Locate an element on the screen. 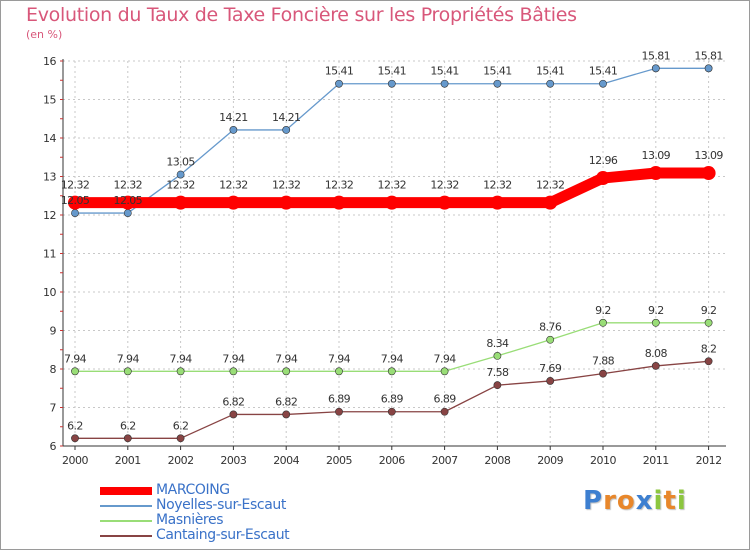 Image resolution: width=750 pixels, height=550 pixels. series-cantaing-sur-escaut is located at coordinates (392, 400).